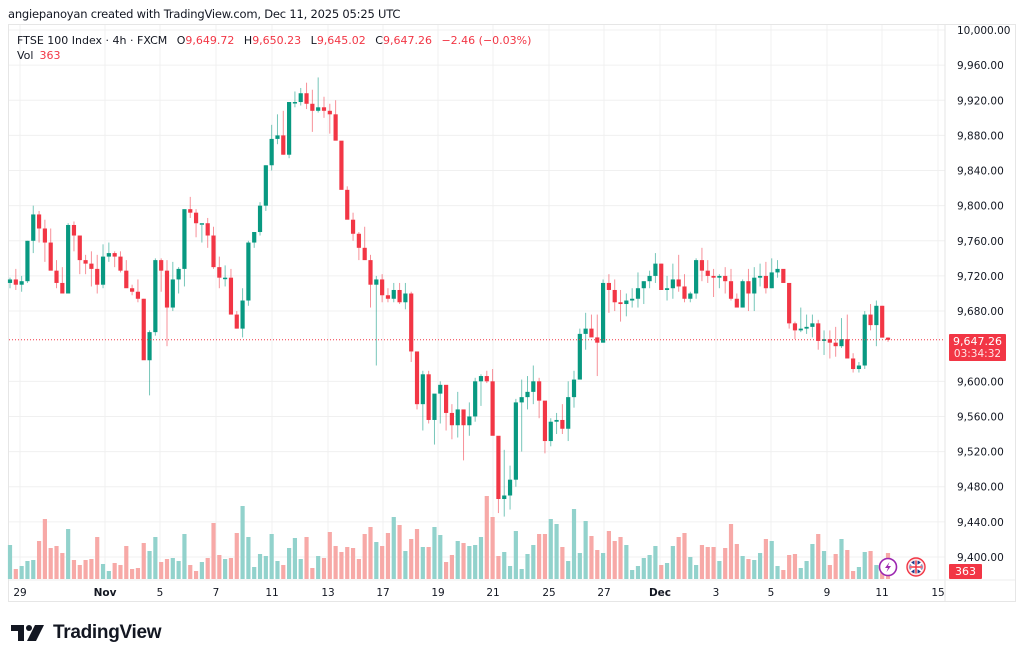  I want to click on tradingview-logo: TradingView, so click(86, 633).